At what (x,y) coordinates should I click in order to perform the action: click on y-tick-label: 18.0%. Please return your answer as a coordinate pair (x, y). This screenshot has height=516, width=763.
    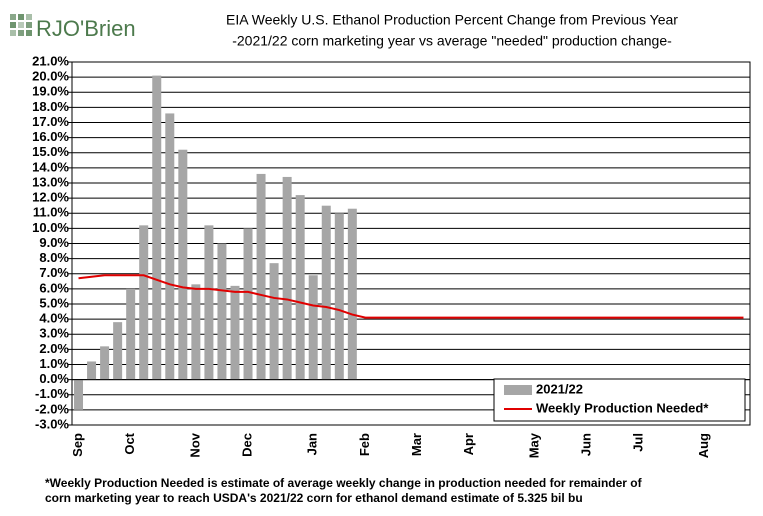
    Looking at the image, I should click on (50, 106).